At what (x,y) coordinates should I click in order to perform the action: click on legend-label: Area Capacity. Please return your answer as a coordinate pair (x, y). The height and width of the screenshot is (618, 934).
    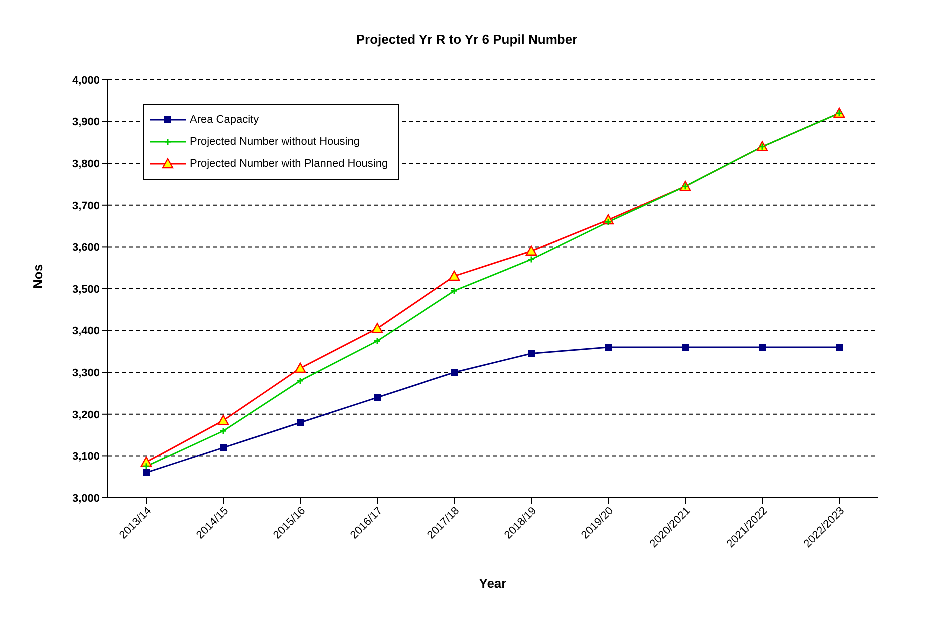
    Looking at the image, I should click on (225, 120).